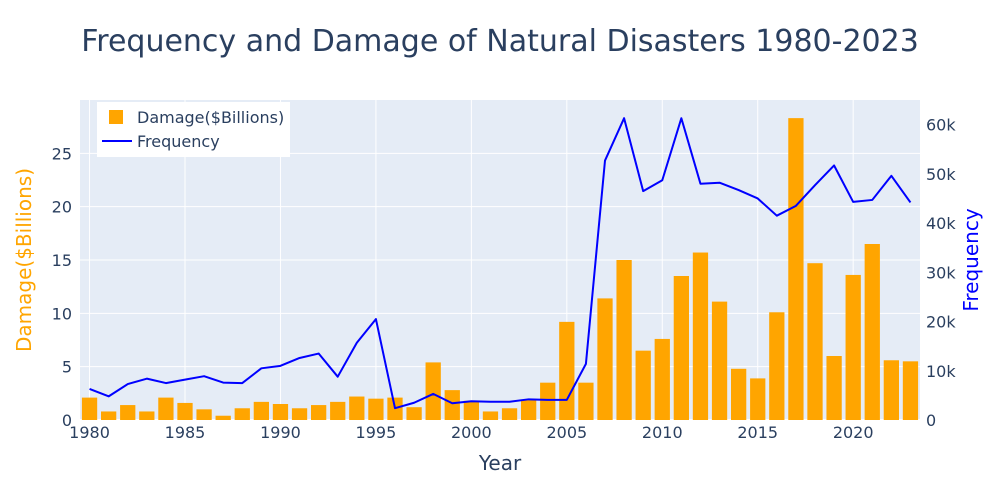 The image size is (1000, 500). I want to click on legend-item-damage: Damage($Billions), so click(196, 117).